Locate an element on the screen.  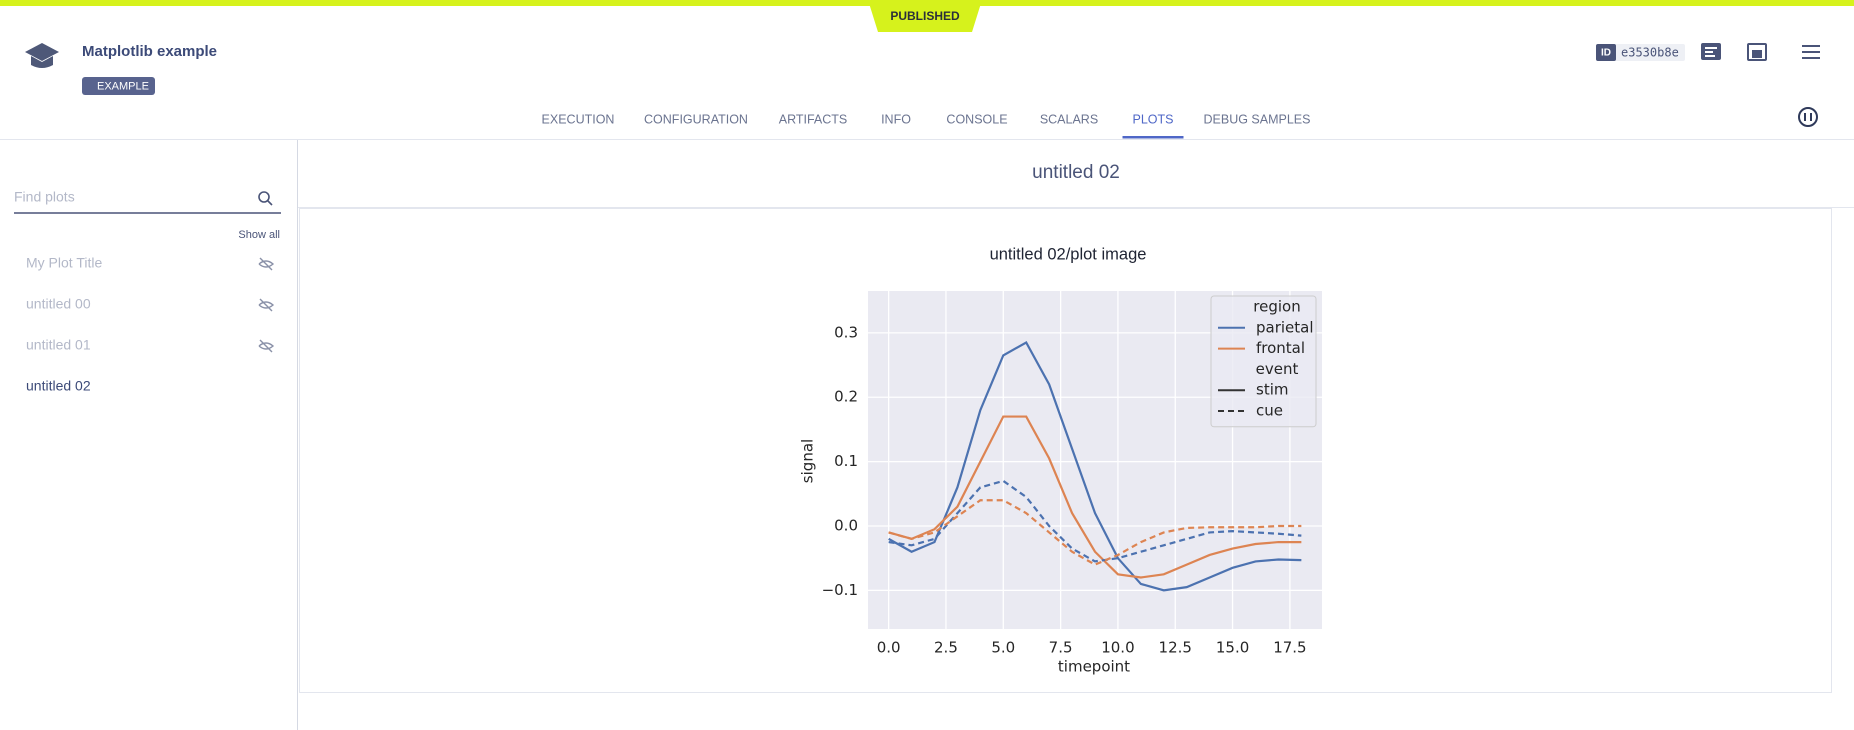
y-tick-label: 0.1 is located at coordinates (846, 461).